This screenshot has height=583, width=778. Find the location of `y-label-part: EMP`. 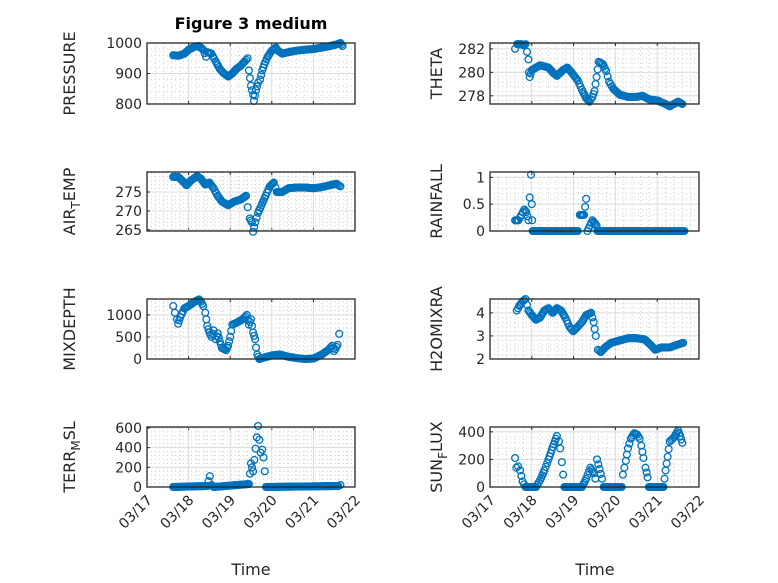

y-label-part: EMP is located at coordinates (69, 184).